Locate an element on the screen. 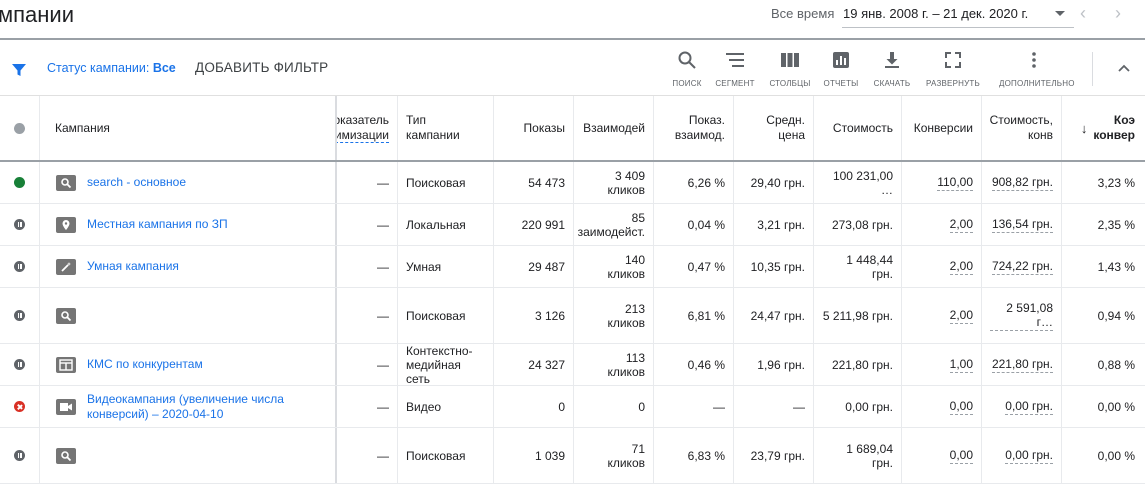 Image resolution: width=1145 pixels, height=490 pixels. status-cell is located at coordinates (20, 182).